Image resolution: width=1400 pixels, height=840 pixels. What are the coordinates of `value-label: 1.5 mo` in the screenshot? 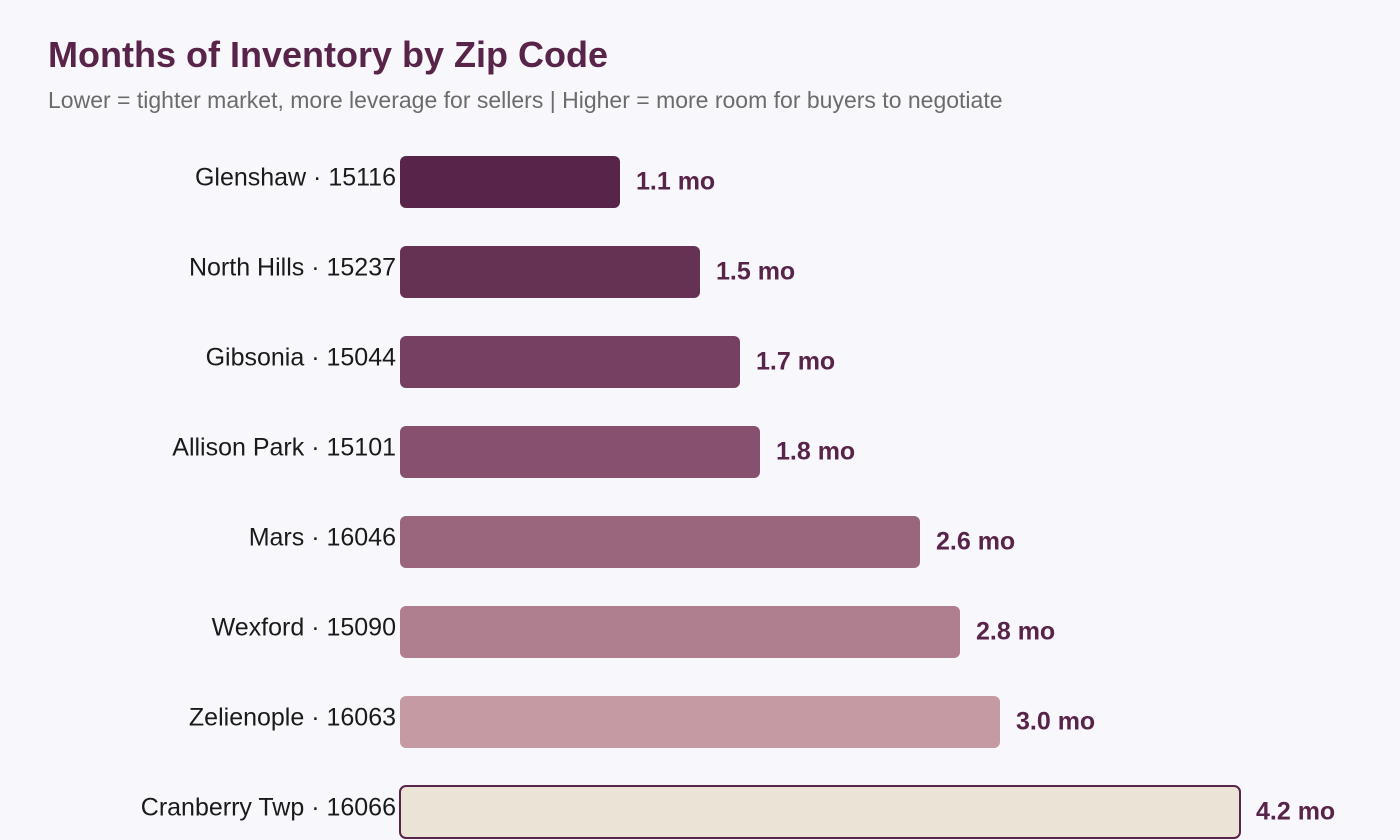 It's located at (755, 272).